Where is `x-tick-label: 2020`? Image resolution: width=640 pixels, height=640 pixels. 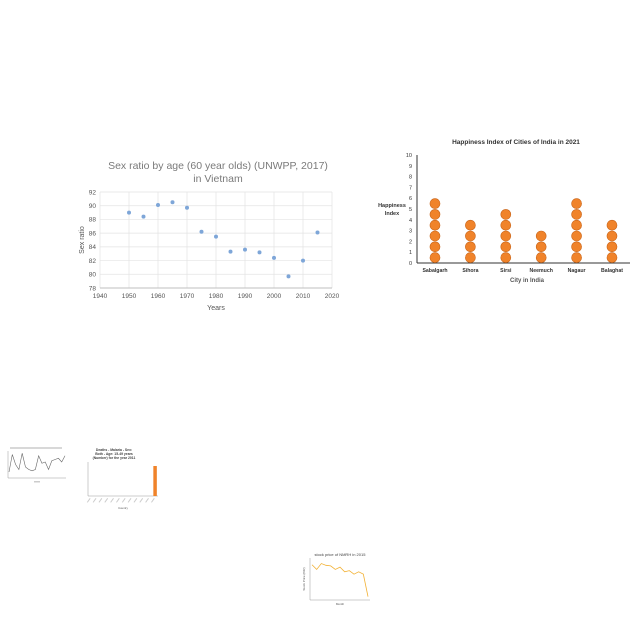 x-tick-label: 2020 is located at coordinates (332, 296).